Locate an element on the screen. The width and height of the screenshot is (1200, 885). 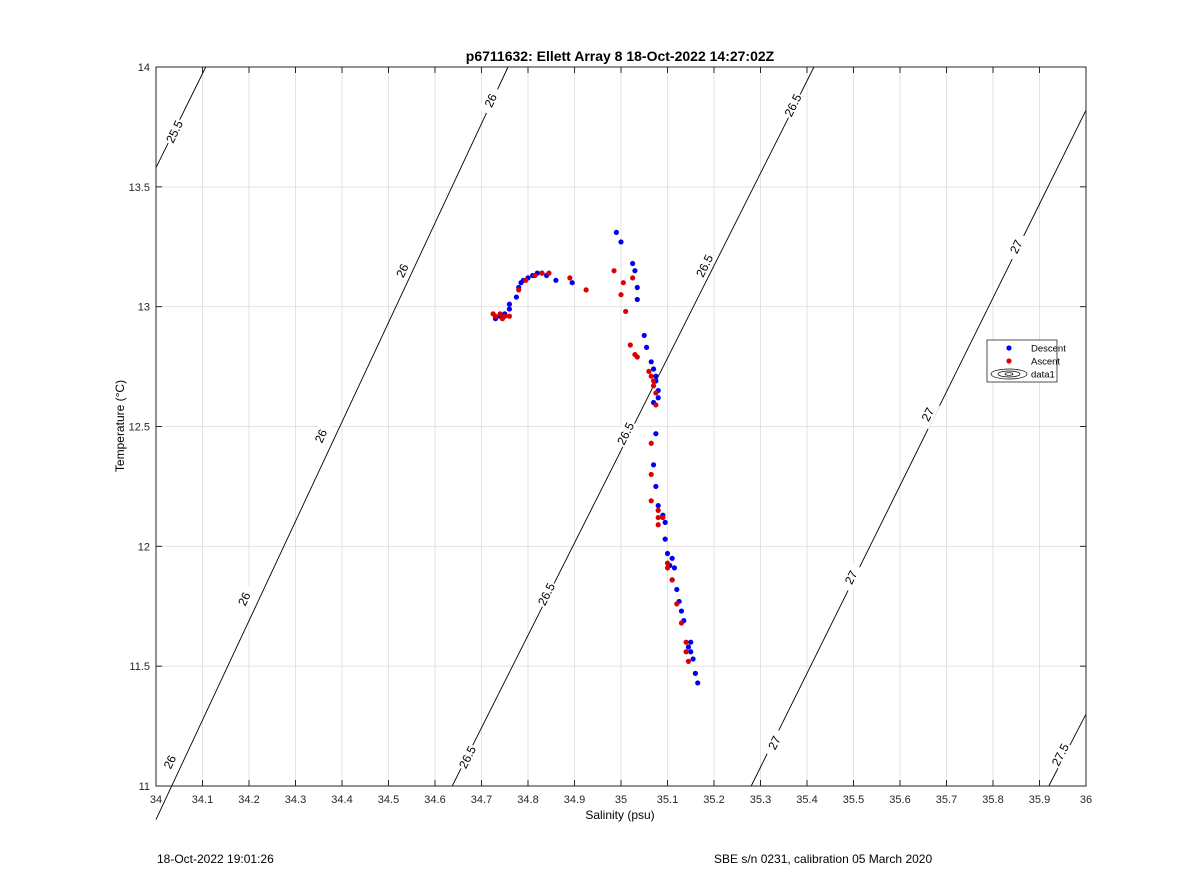
y-tick-label: 13 is located at coordinates (144, 308).